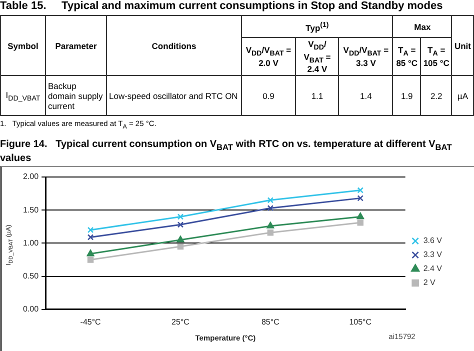  I want to click on legend-label: 2 V, so click(429, 283).